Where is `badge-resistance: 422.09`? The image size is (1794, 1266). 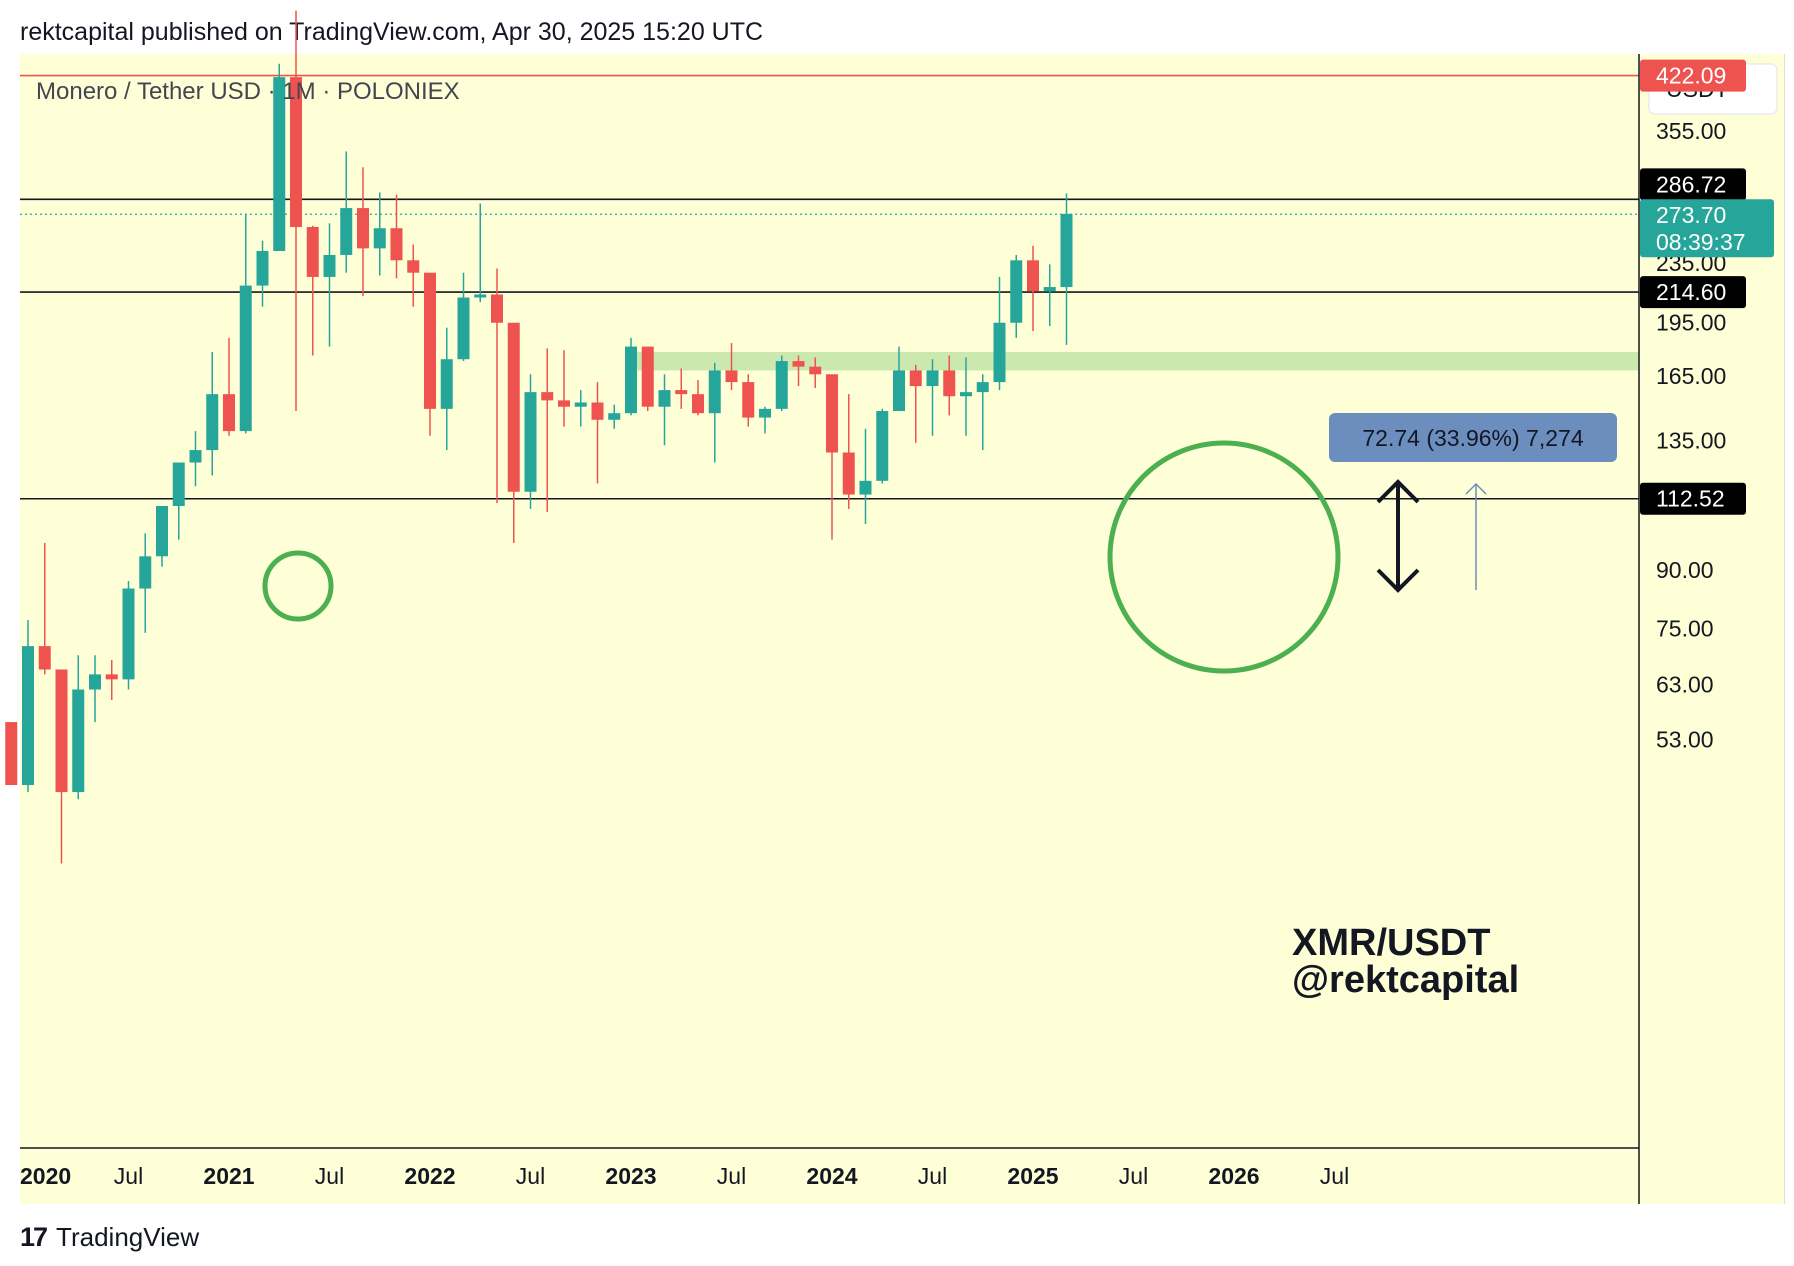
badge-resistance: 422.09 is located at coordinates (1693, 75).